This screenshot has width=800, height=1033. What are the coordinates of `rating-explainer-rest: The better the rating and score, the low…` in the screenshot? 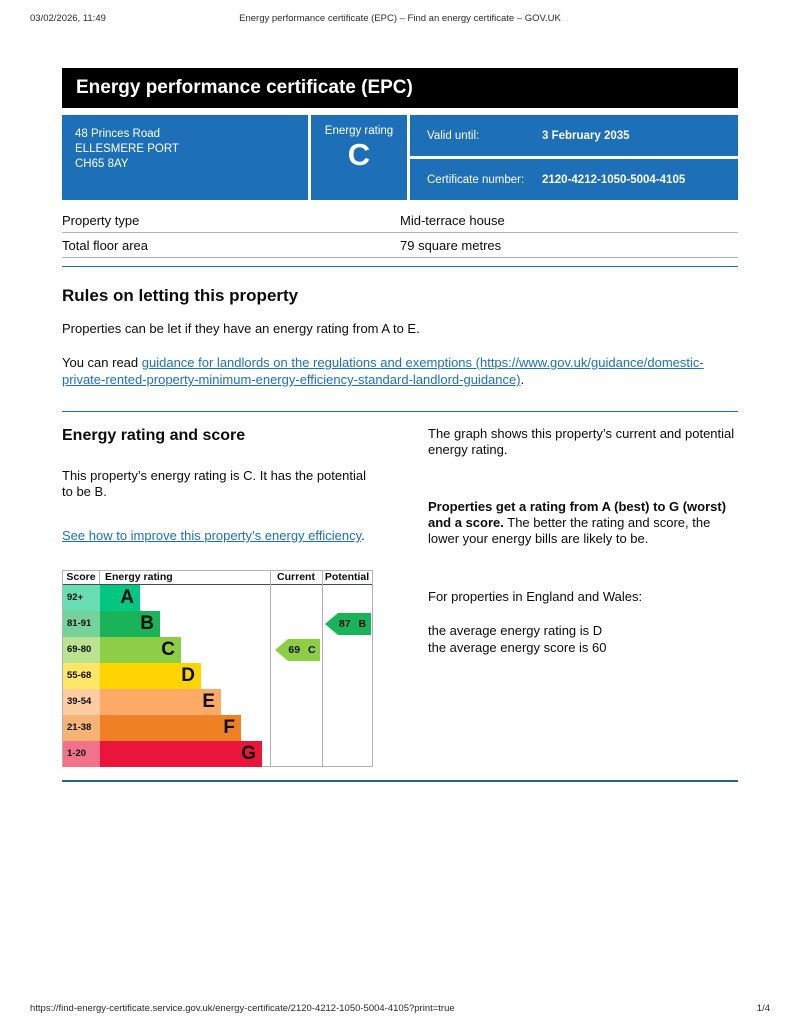 It's located at (569, 530).